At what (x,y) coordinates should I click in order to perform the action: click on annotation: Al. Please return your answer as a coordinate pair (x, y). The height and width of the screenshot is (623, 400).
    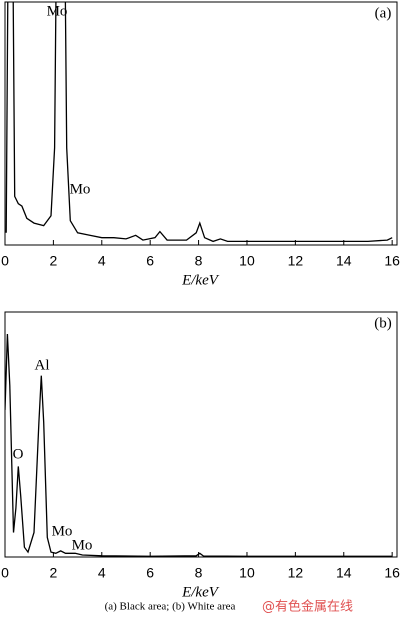
    Looking at the image, I should click on (42, 365).